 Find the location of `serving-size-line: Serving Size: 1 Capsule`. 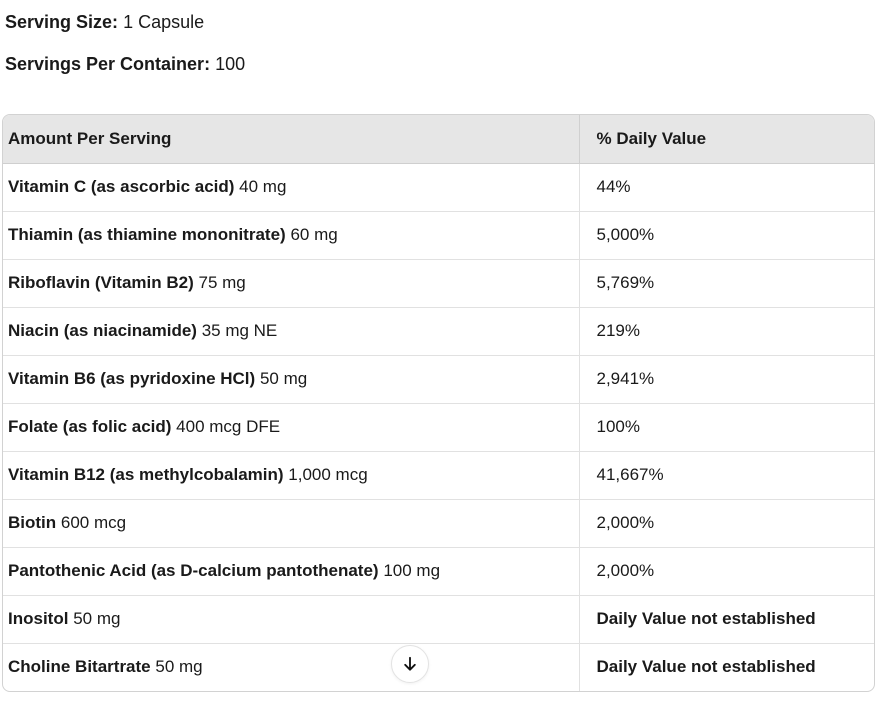

serving-size-line: Serving Size: 1 Capsule is located at coordinates (441, 22).